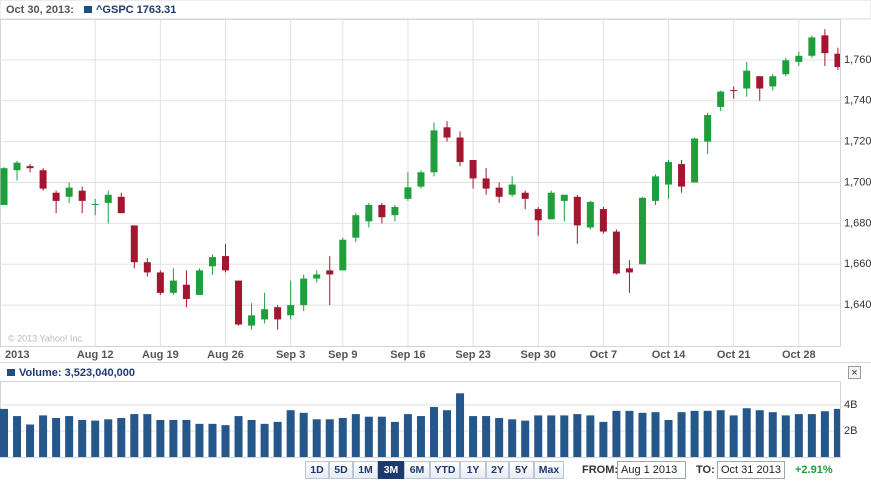 The image size is (871, 481). What do you see at coordinates (317, 470) in the screenshot?
I see `range-button: 1D` at bounding box center [317, 470].